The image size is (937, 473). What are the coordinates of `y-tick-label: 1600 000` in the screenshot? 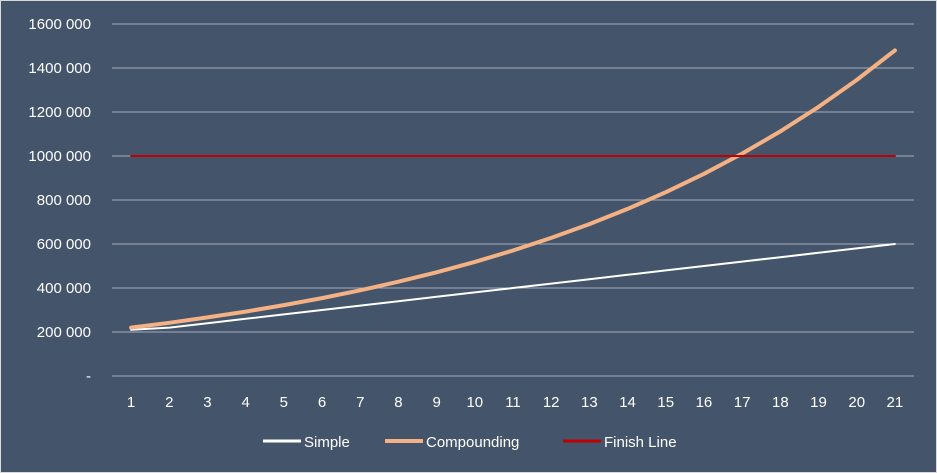 It's located at (59, 24).